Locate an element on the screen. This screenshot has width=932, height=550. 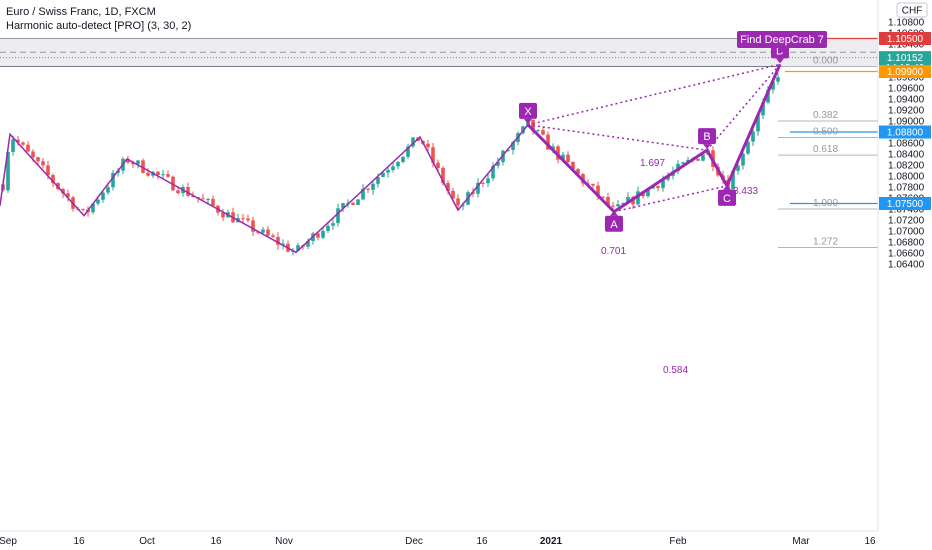
tag-110500: 1.10500 is located at coordinates (905, 38).